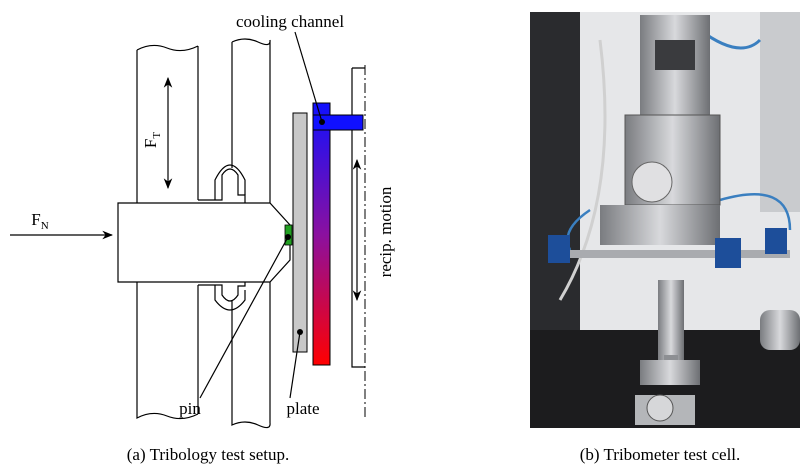  I want to click on label-sub: N, so click(45, 226).